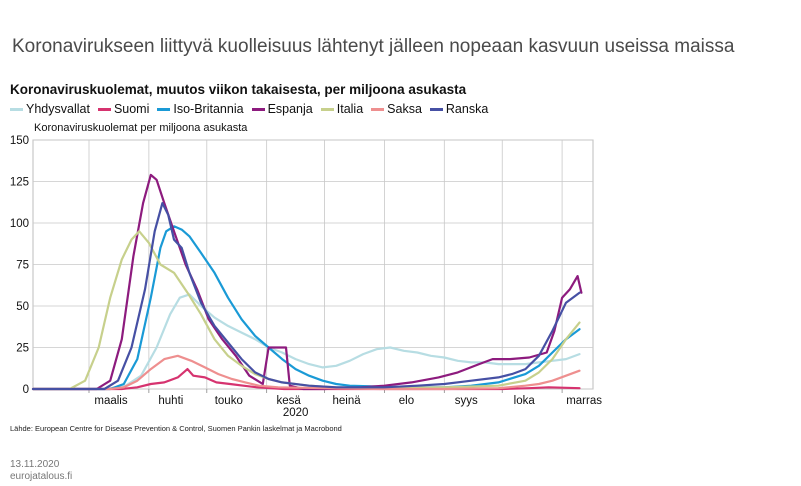  I want to click on legend-label: Saksa, so click(404, 109).